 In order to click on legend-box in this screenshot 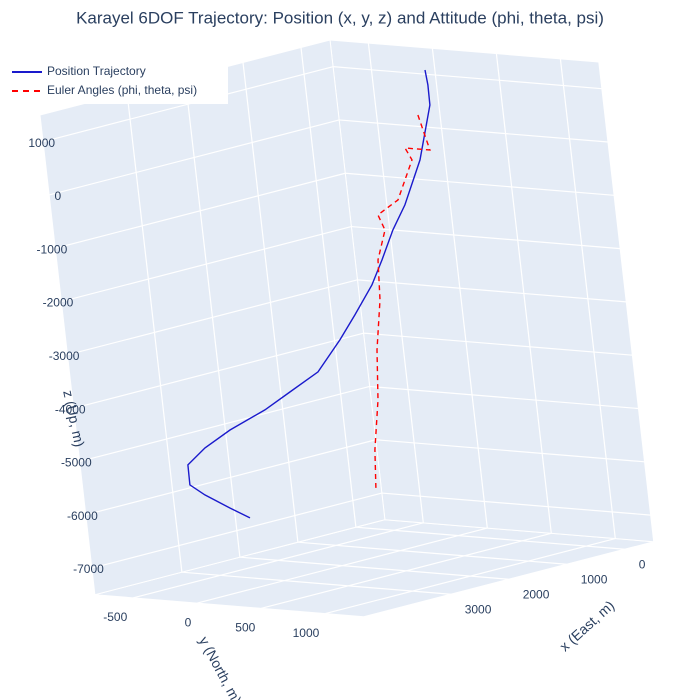, I will do `click(116, 82)`.